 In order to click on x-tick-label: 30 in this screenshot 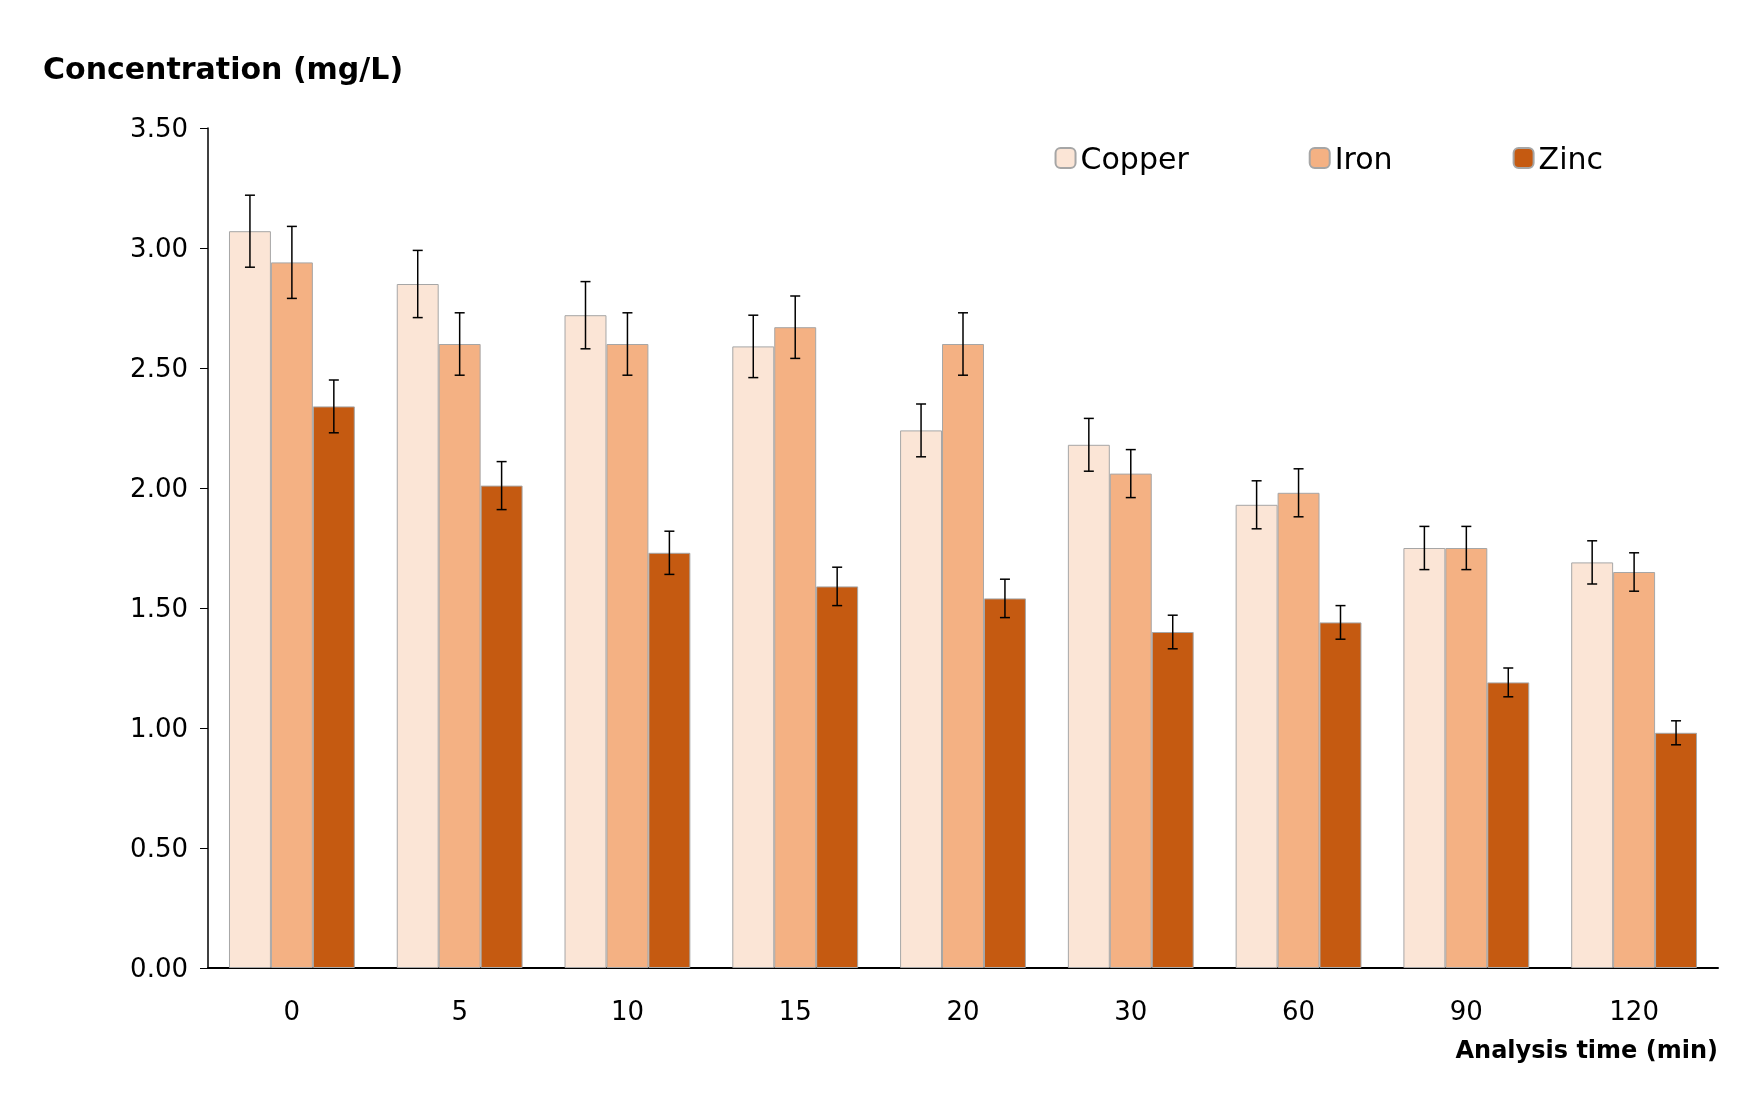, I will do `click(1131, 1011)`.